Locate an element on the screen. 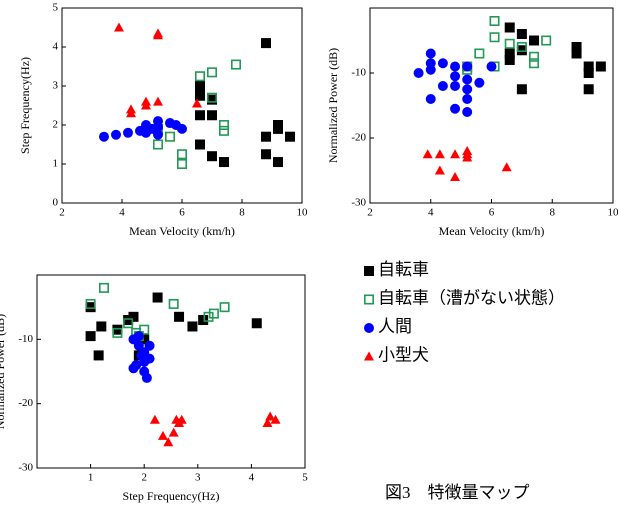  y-axis-label: Step Frequency(Hz) is located at coordinates (25, 105).